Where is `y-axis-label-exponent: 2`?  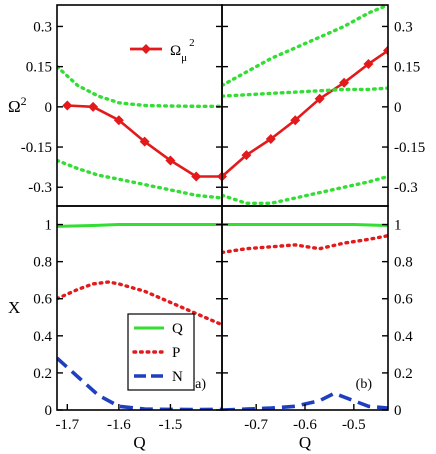
y-axis-label-exponent: 2 is located at coordinates (24, 101).